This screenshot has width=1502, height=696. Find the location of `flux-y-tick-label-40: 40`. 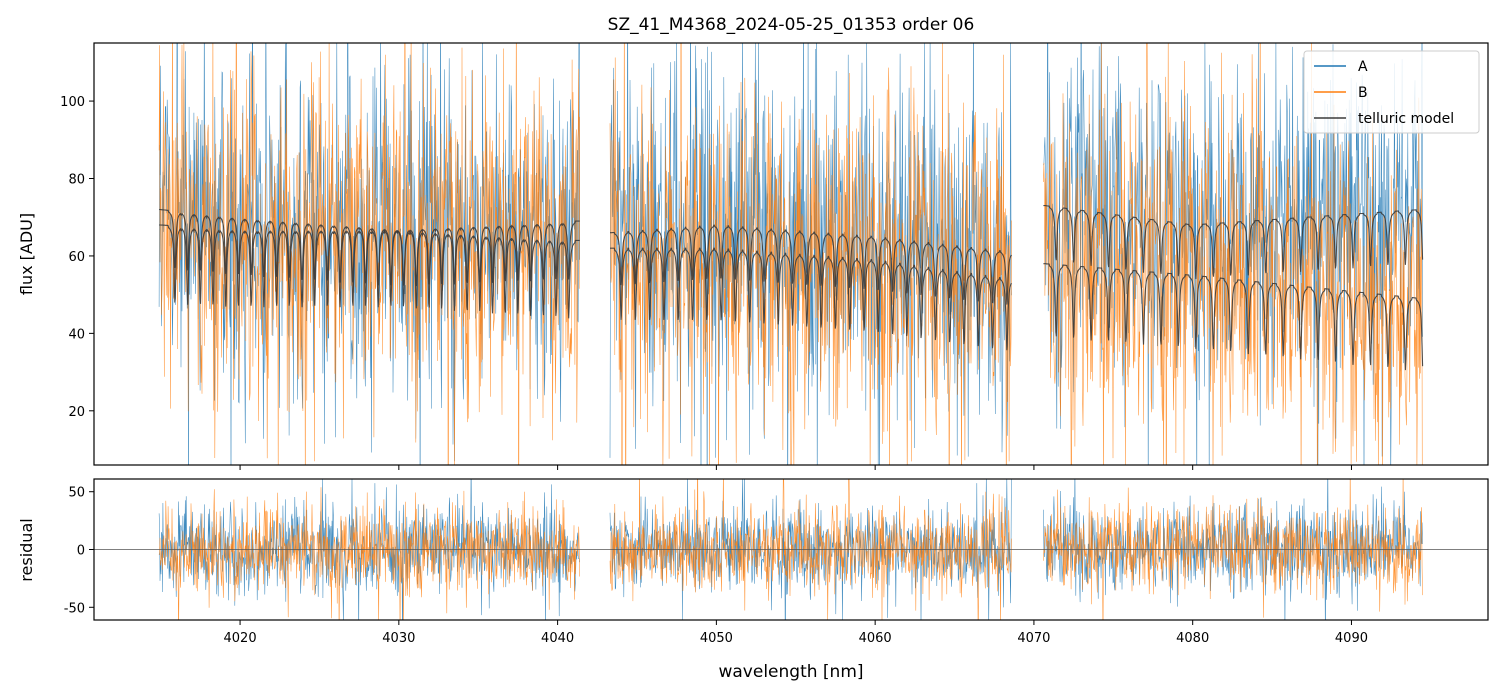

flux-y-tick-label-40: 40 is located at coordinates (76, 334).